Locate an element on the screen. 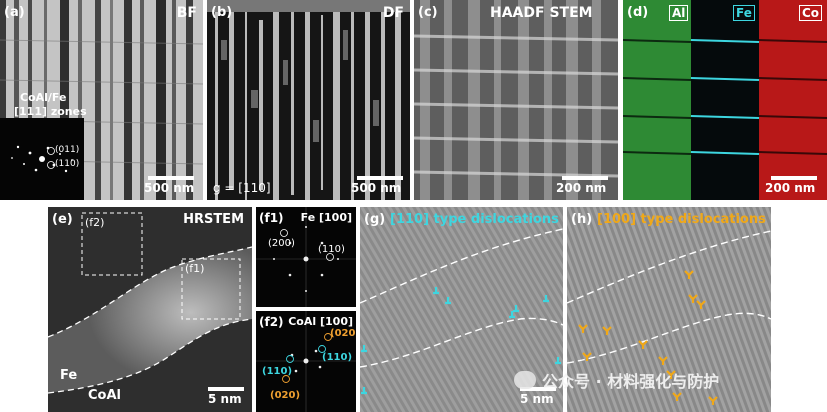 The image size is (827, 412). eds-maps is located at coordinates (725, 100).